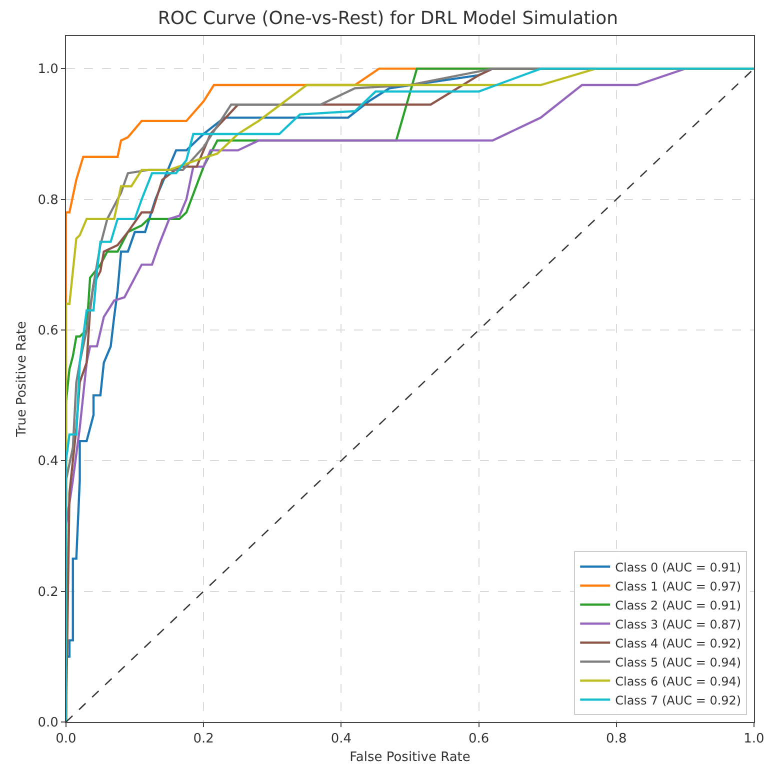  What do you see at coordinates (678, 681) in the screenshot?
I see `legend-label: Class 6 (AUC = 0.94)` at bounding box center [678, 681].